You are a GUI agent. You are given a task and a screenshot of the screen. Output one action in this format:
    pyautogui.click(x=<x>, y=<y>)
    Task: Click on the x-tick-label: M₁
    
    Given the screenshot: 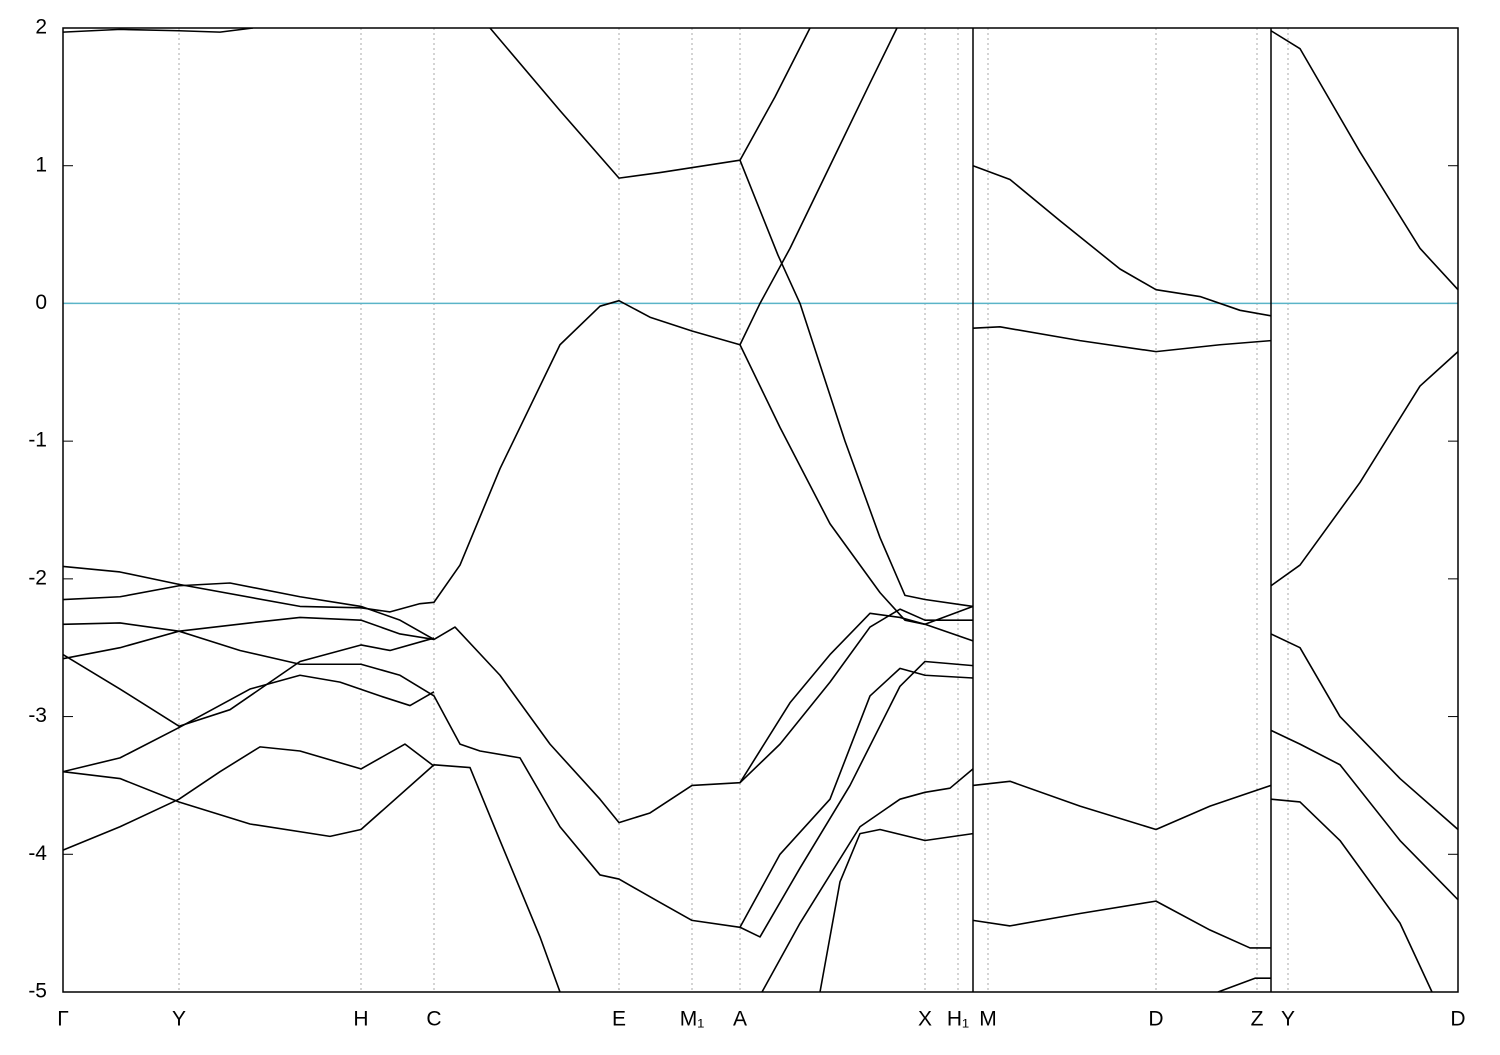 What is the action you would take?
    pyautogui.click(x=692, y=1019)
    